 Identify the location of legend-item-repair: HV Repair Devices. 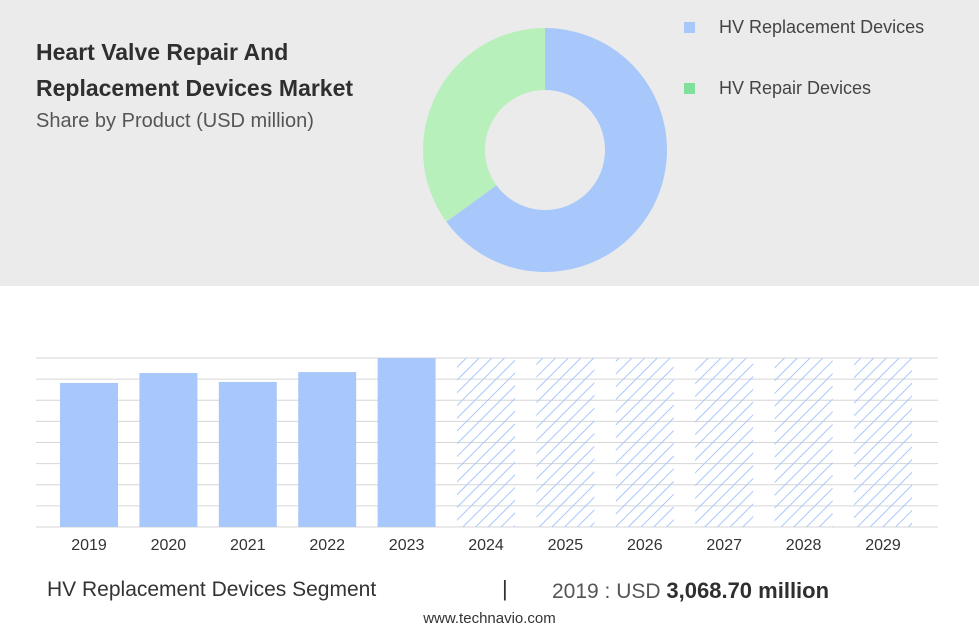
(804, 88).